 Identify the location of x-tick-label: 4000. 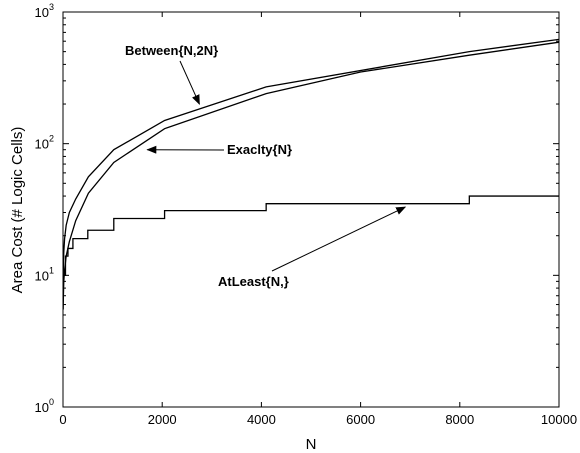
(261, 419).